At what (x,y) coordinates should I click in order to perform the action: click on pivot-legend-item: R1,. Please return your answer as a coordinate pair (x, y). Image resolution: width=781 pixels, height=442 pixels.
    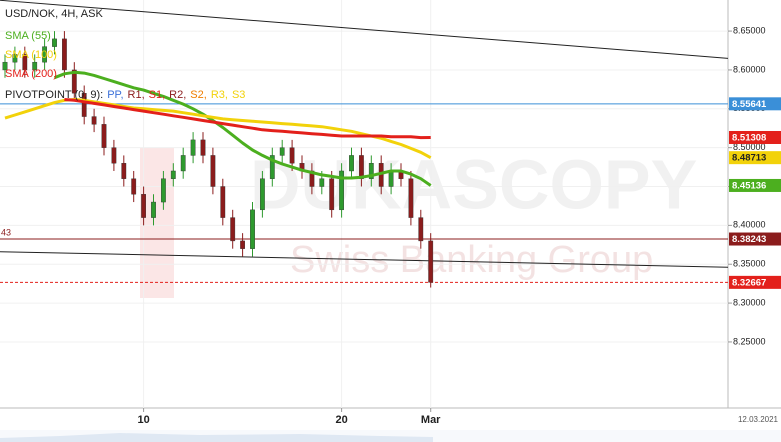
    Looking at the image, I should click on (136, 95).